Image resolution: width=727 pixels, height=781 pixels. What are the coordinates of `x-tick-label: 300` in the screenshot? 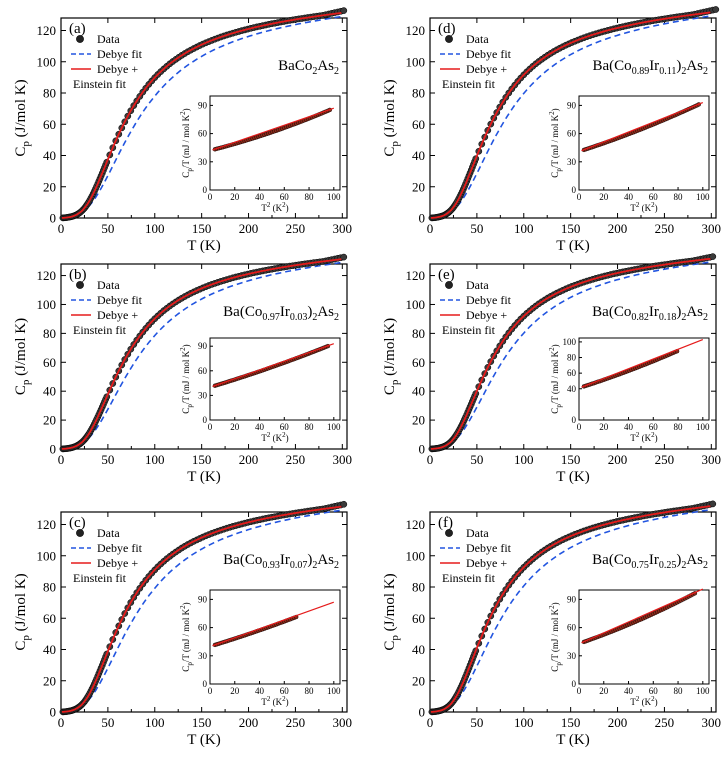 It's located at (712, 722).